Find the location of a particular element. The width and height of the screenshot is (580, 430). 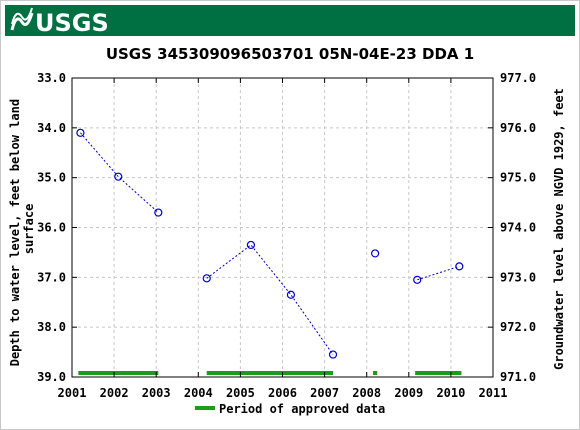

usgs-logo-icon is located at coordinates (22, 19).